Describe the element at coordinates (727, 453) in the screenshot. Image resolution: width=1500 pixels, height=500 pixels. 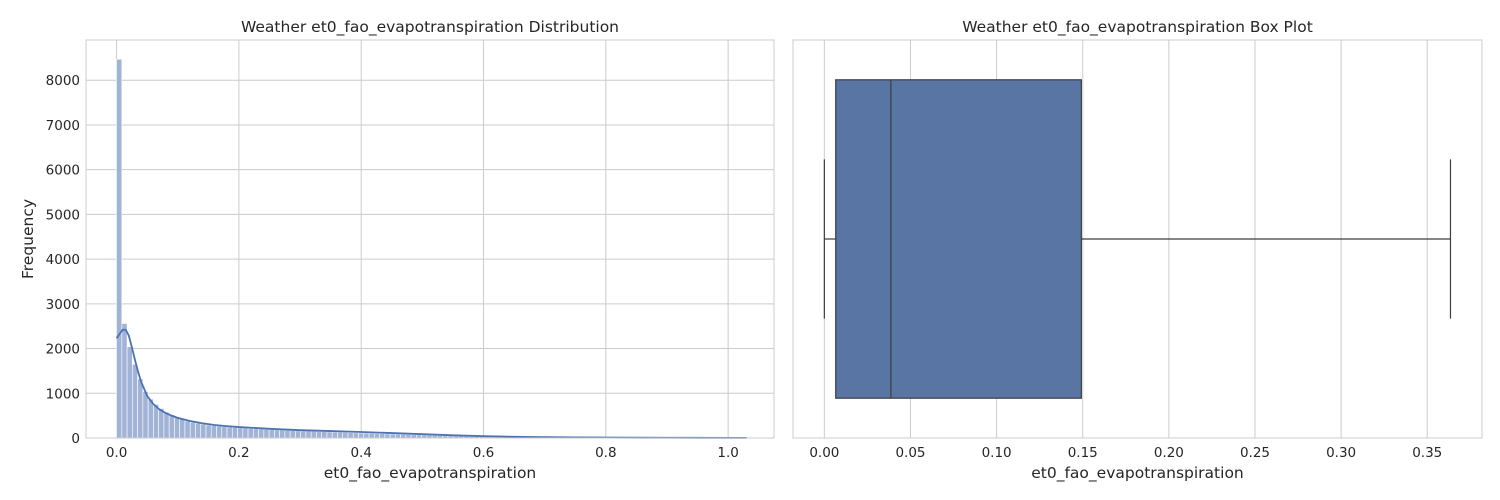
I see `histogram-x-tick-label: 1.0` at that location.